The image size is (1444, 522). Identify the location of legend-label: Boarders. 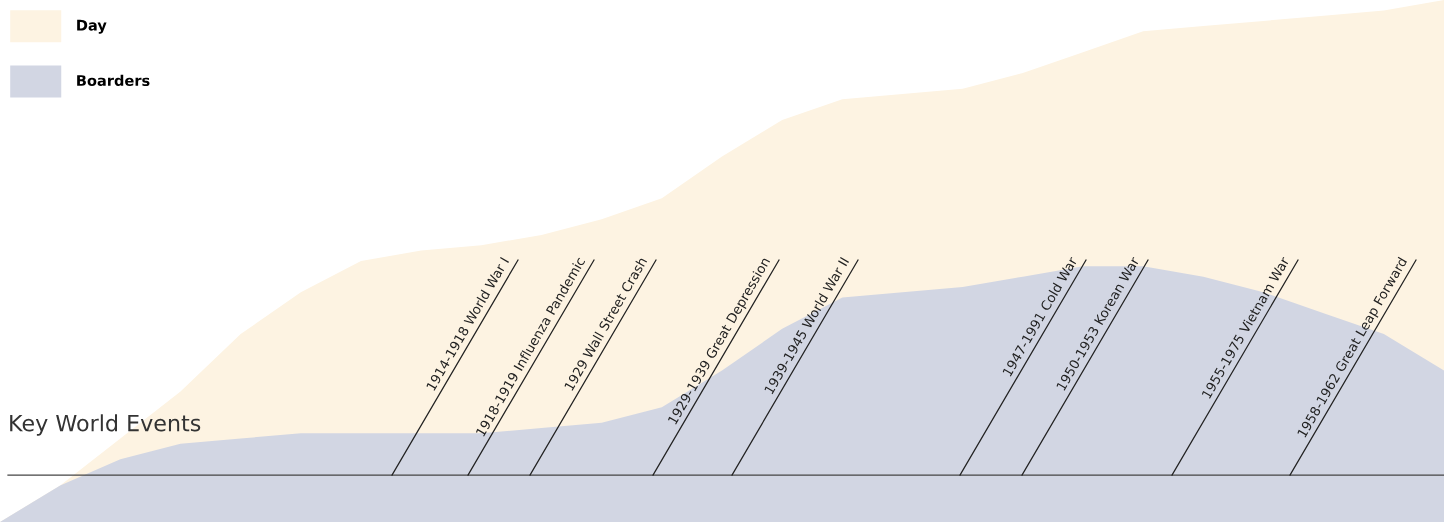
(113, 80).